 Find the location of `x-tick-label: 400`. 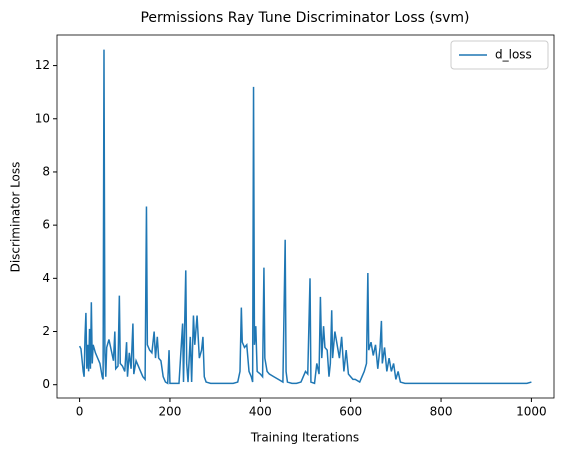

x-tick-label: 400 is located at coordinates (260, 412).